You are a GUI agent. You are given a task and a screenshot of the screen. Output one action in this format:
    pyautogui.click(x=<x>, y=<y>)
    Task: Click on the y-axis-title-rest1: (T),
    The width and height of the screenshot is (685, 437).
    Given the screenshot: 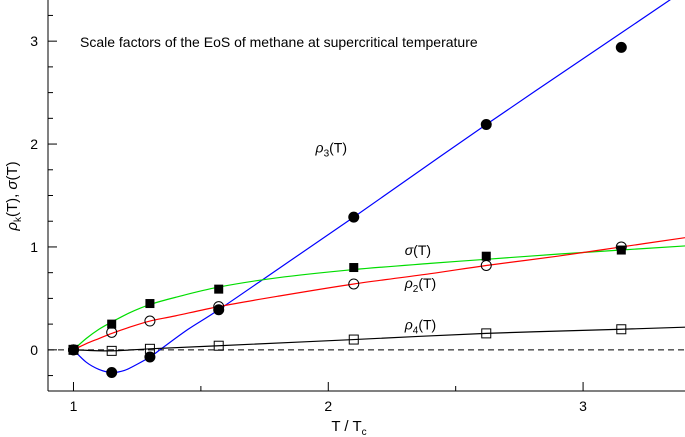 What is the action you would take?
    pyautogui.click(x=12, y=204)
    